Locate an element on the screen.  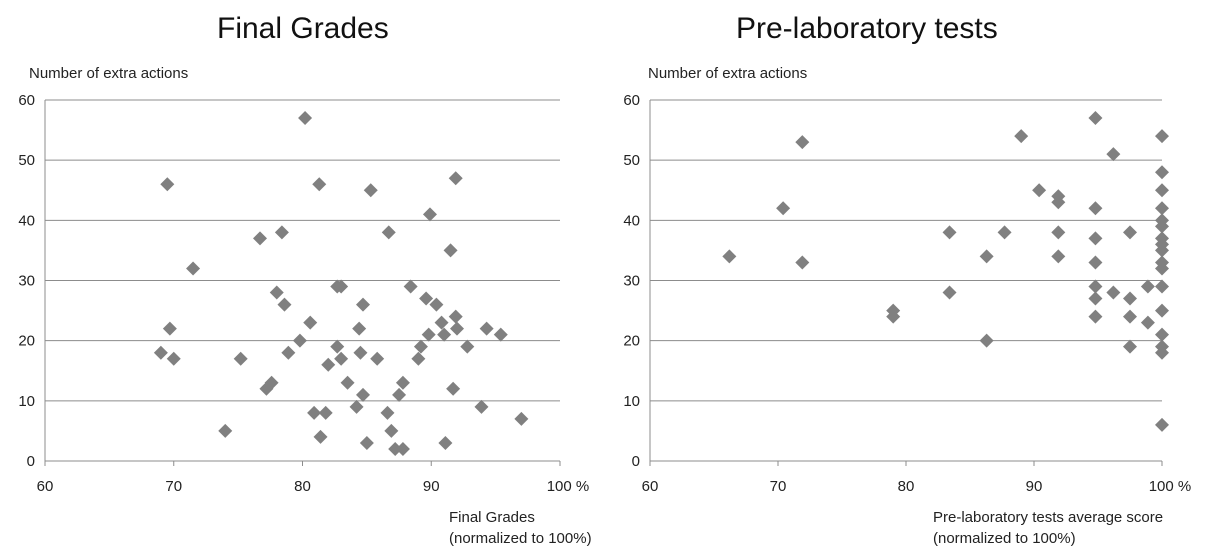
y-tick-label: 10 is located at coordinates (26, 401).